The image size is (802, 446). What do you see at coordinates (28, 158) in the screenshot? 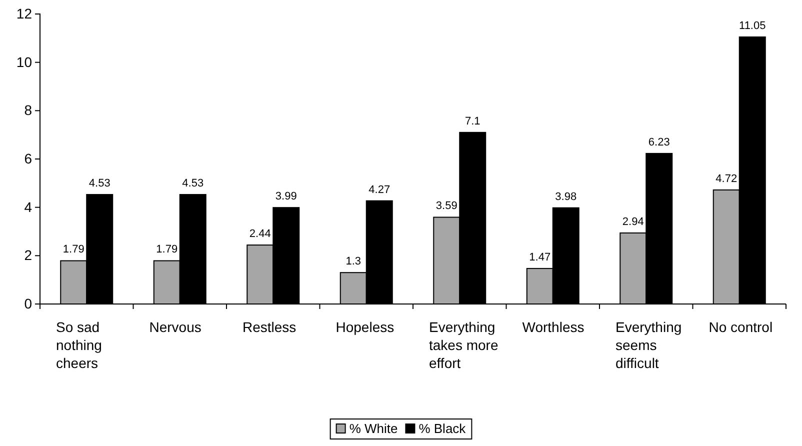
I see `y-tick-label: 6` at bounding box center [28, 158].